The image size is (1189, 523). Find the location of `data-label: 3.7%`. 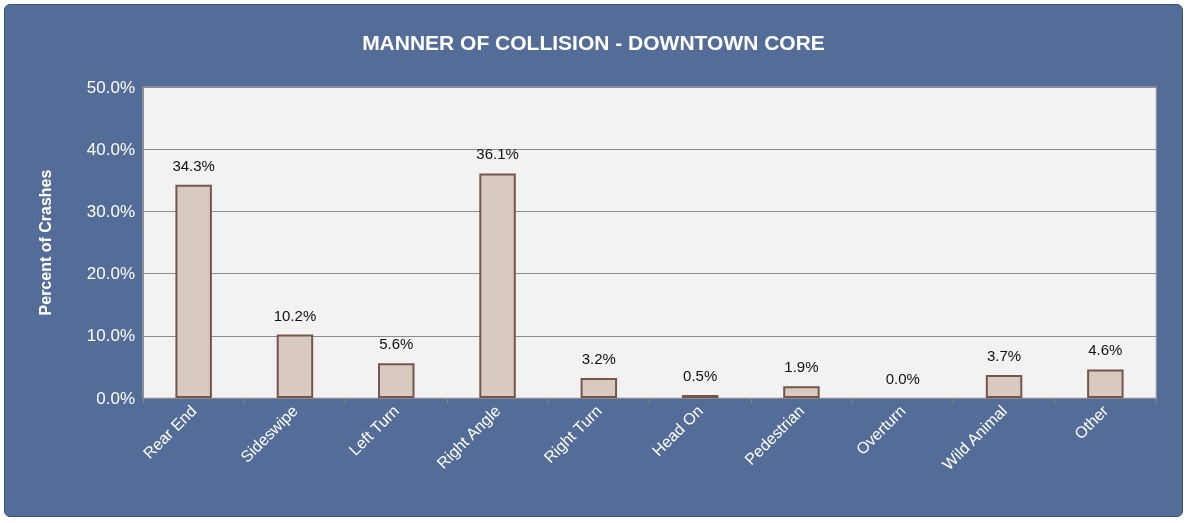

data-label: 3.7% is located at coordinates (1004, 355).